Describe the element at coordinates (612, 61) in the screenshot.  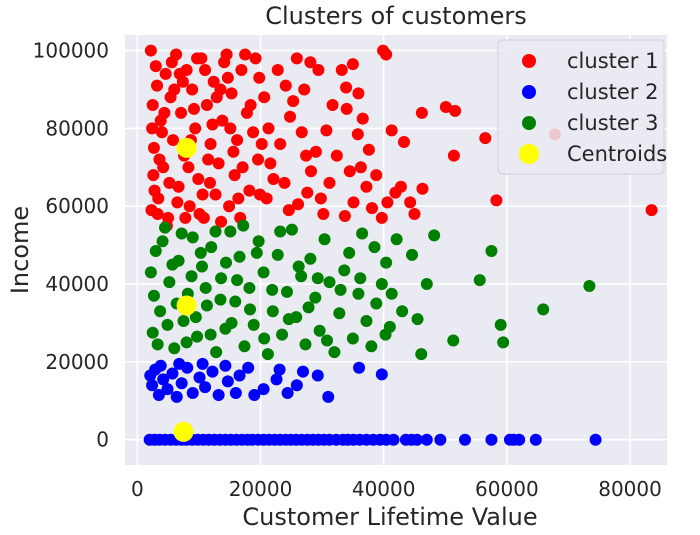
I see `legend-label: cluster 1` at that location.